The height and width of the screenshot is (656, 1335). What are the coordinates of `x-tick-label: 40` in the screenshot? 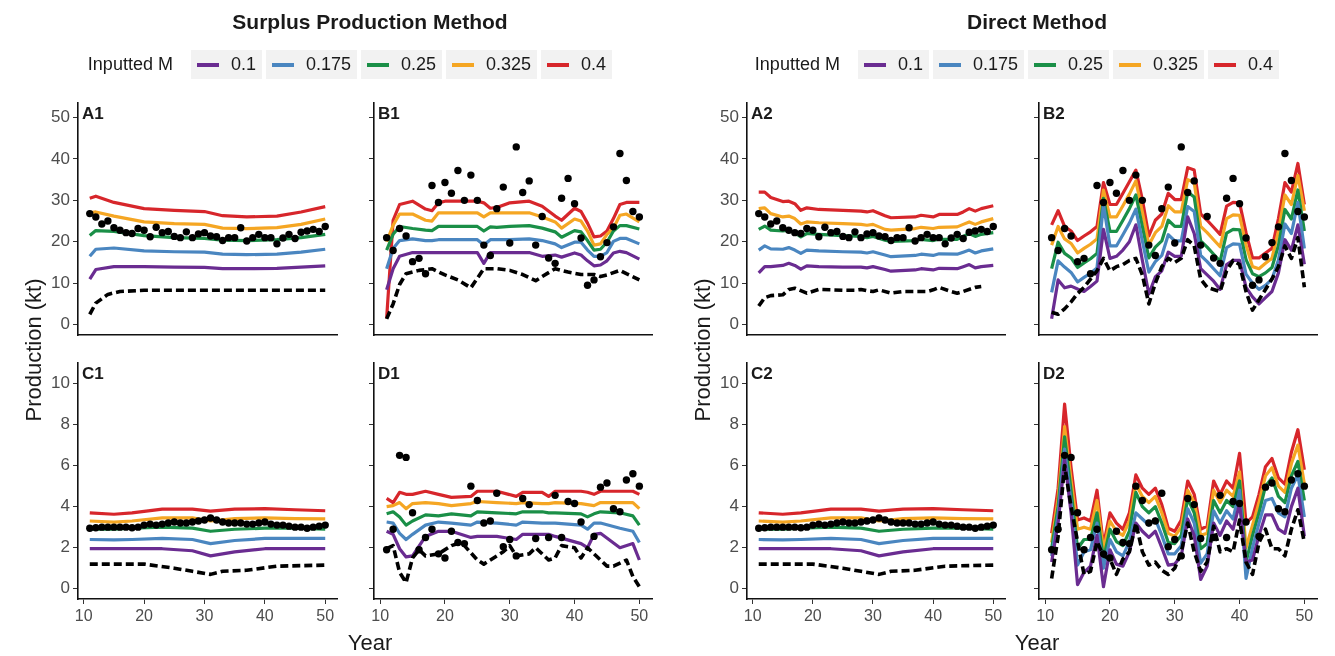 It's located at (574, 616).